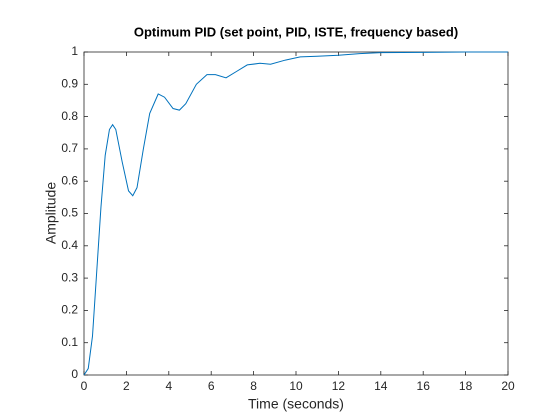 The height and width of the screenshot is (420, 560). Describe the element at coordinates (74, 374) in the screenshot. I see `y-tick-label: 0` at that location.